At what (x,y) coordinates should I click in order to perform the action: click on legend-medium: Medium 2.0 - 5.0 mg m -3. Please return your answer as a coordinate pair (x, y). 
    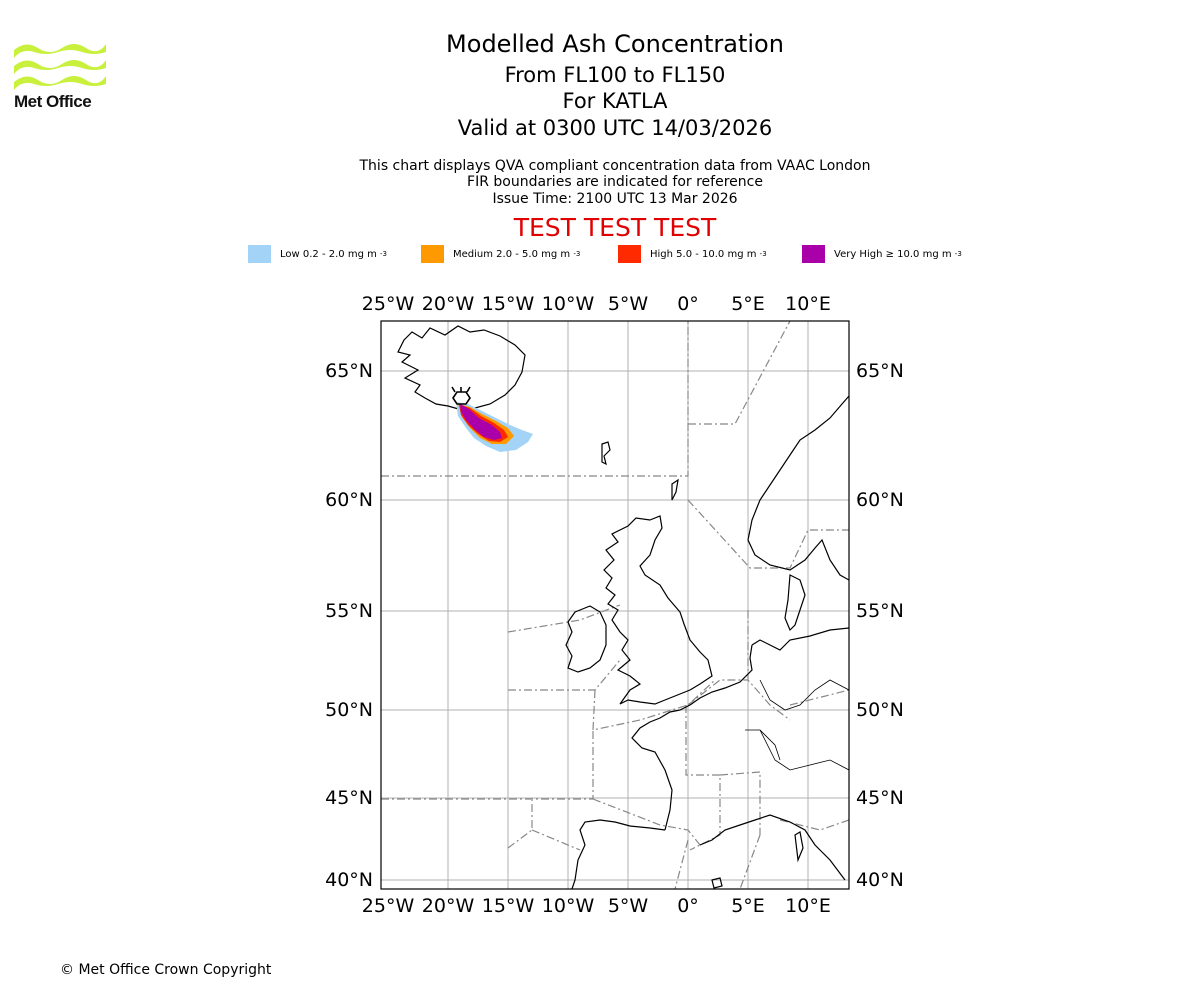
    Looking at the image, I should click on (500, 254).